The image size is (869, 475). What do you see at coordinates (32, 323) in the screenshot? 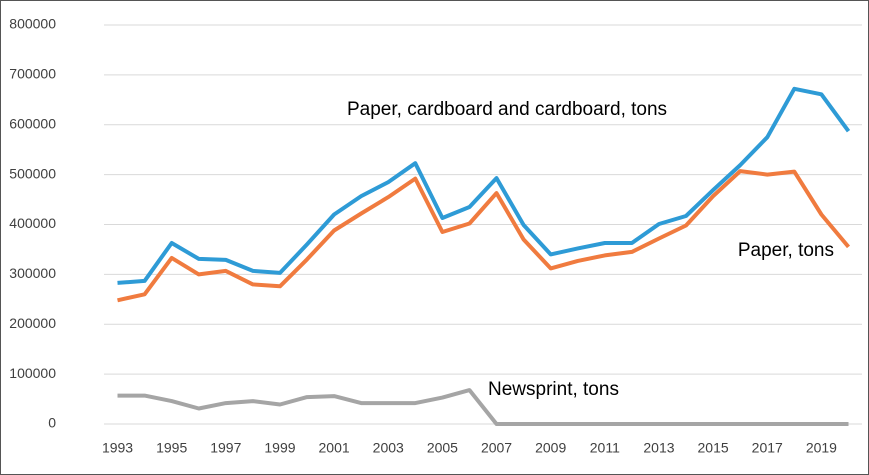
I see `y-tick-label: 200000` at bounding box center [32, 323].